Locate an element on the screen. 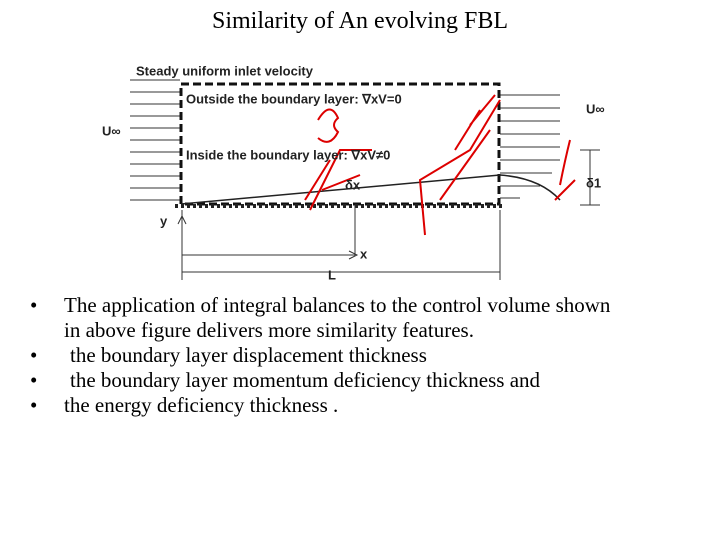 This screenshot has height=540, width=720. outside-label: Outside the boundary layer: ∇xV=0 is located at coordinates (294, 98).